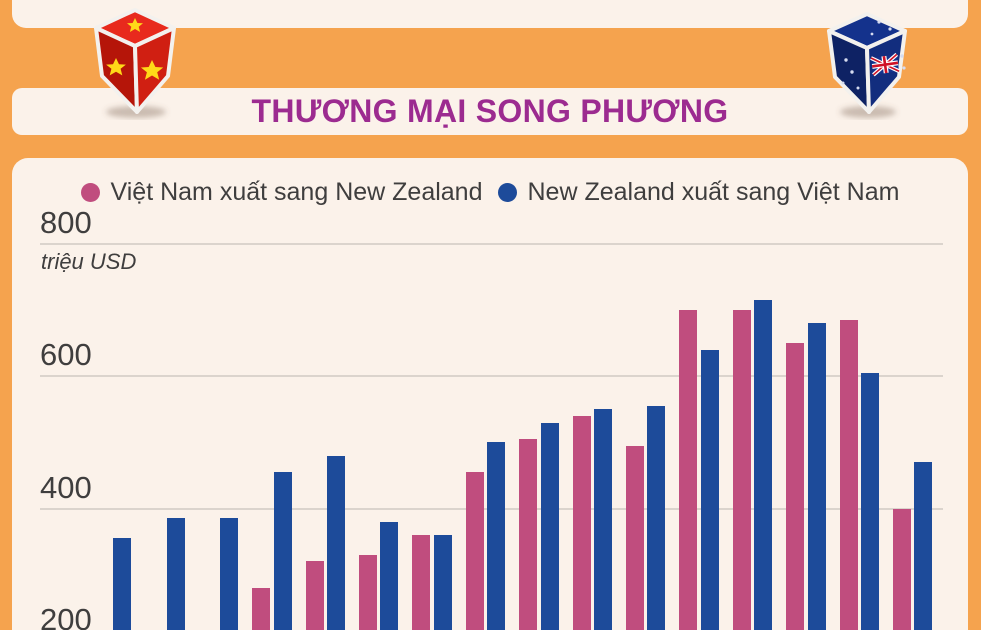 This screenshot has width=981, height=630. I want to click on y-tick-label-400: 400, so click(66, 487).